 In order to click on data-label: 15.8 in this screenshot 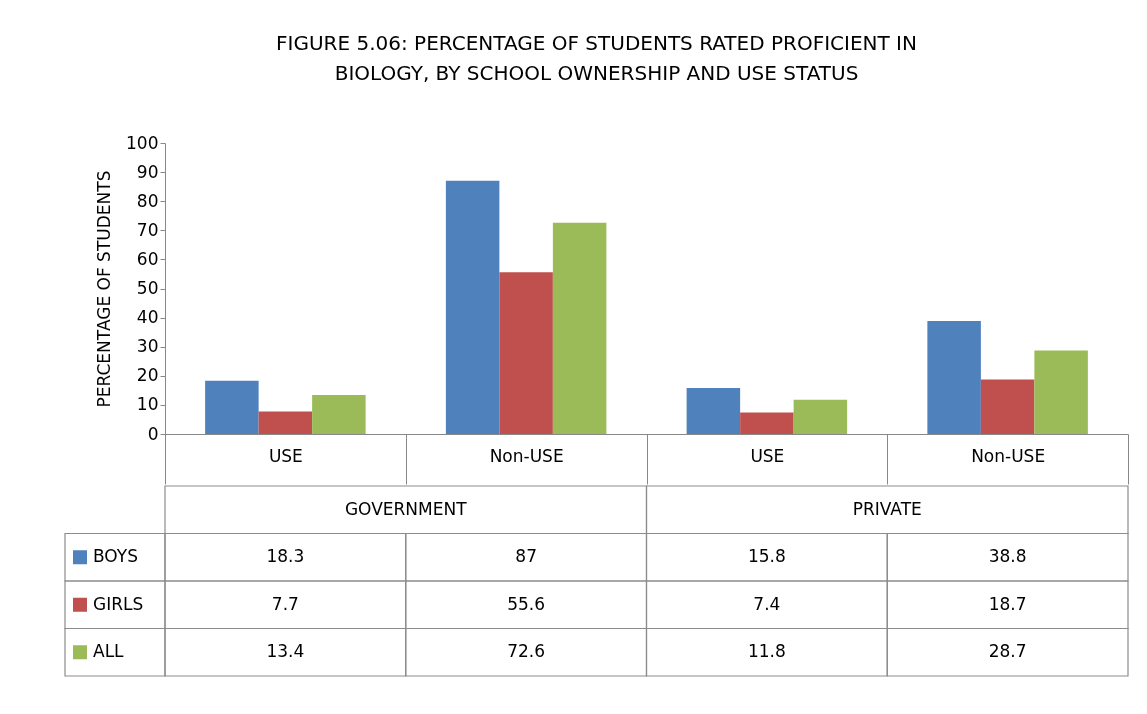, I will do `click(766, 556)`.